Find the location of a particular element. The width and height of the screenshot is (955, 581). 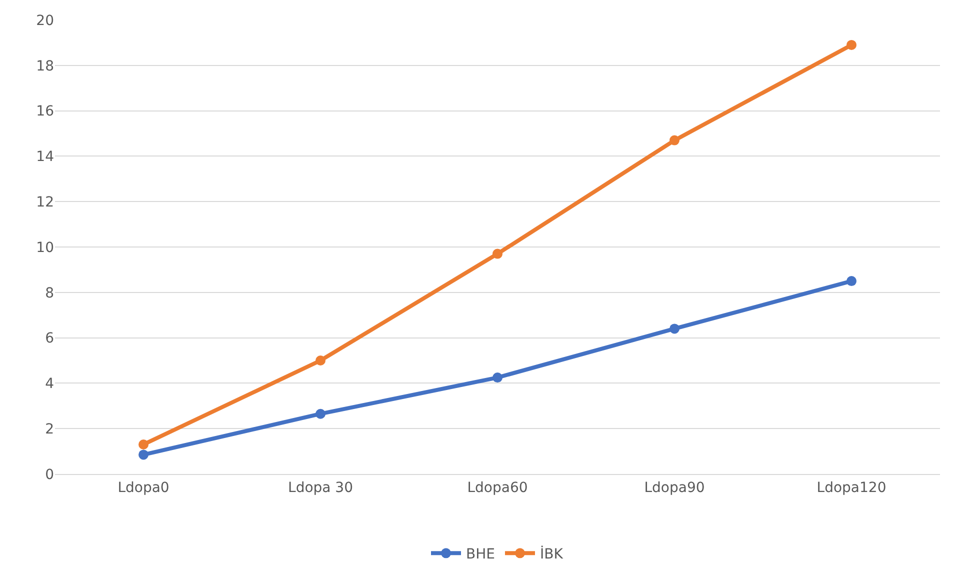

y-tick-label: 10 is located at coordinates (45, 248).